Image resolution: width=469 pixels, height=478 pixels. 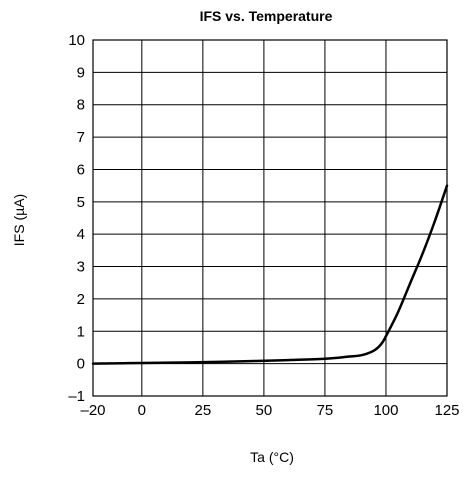 What do you see at coordinates (81, 364) in the screenshot?
I see `y-tick-label: 0` at bounding box center [81, 364].